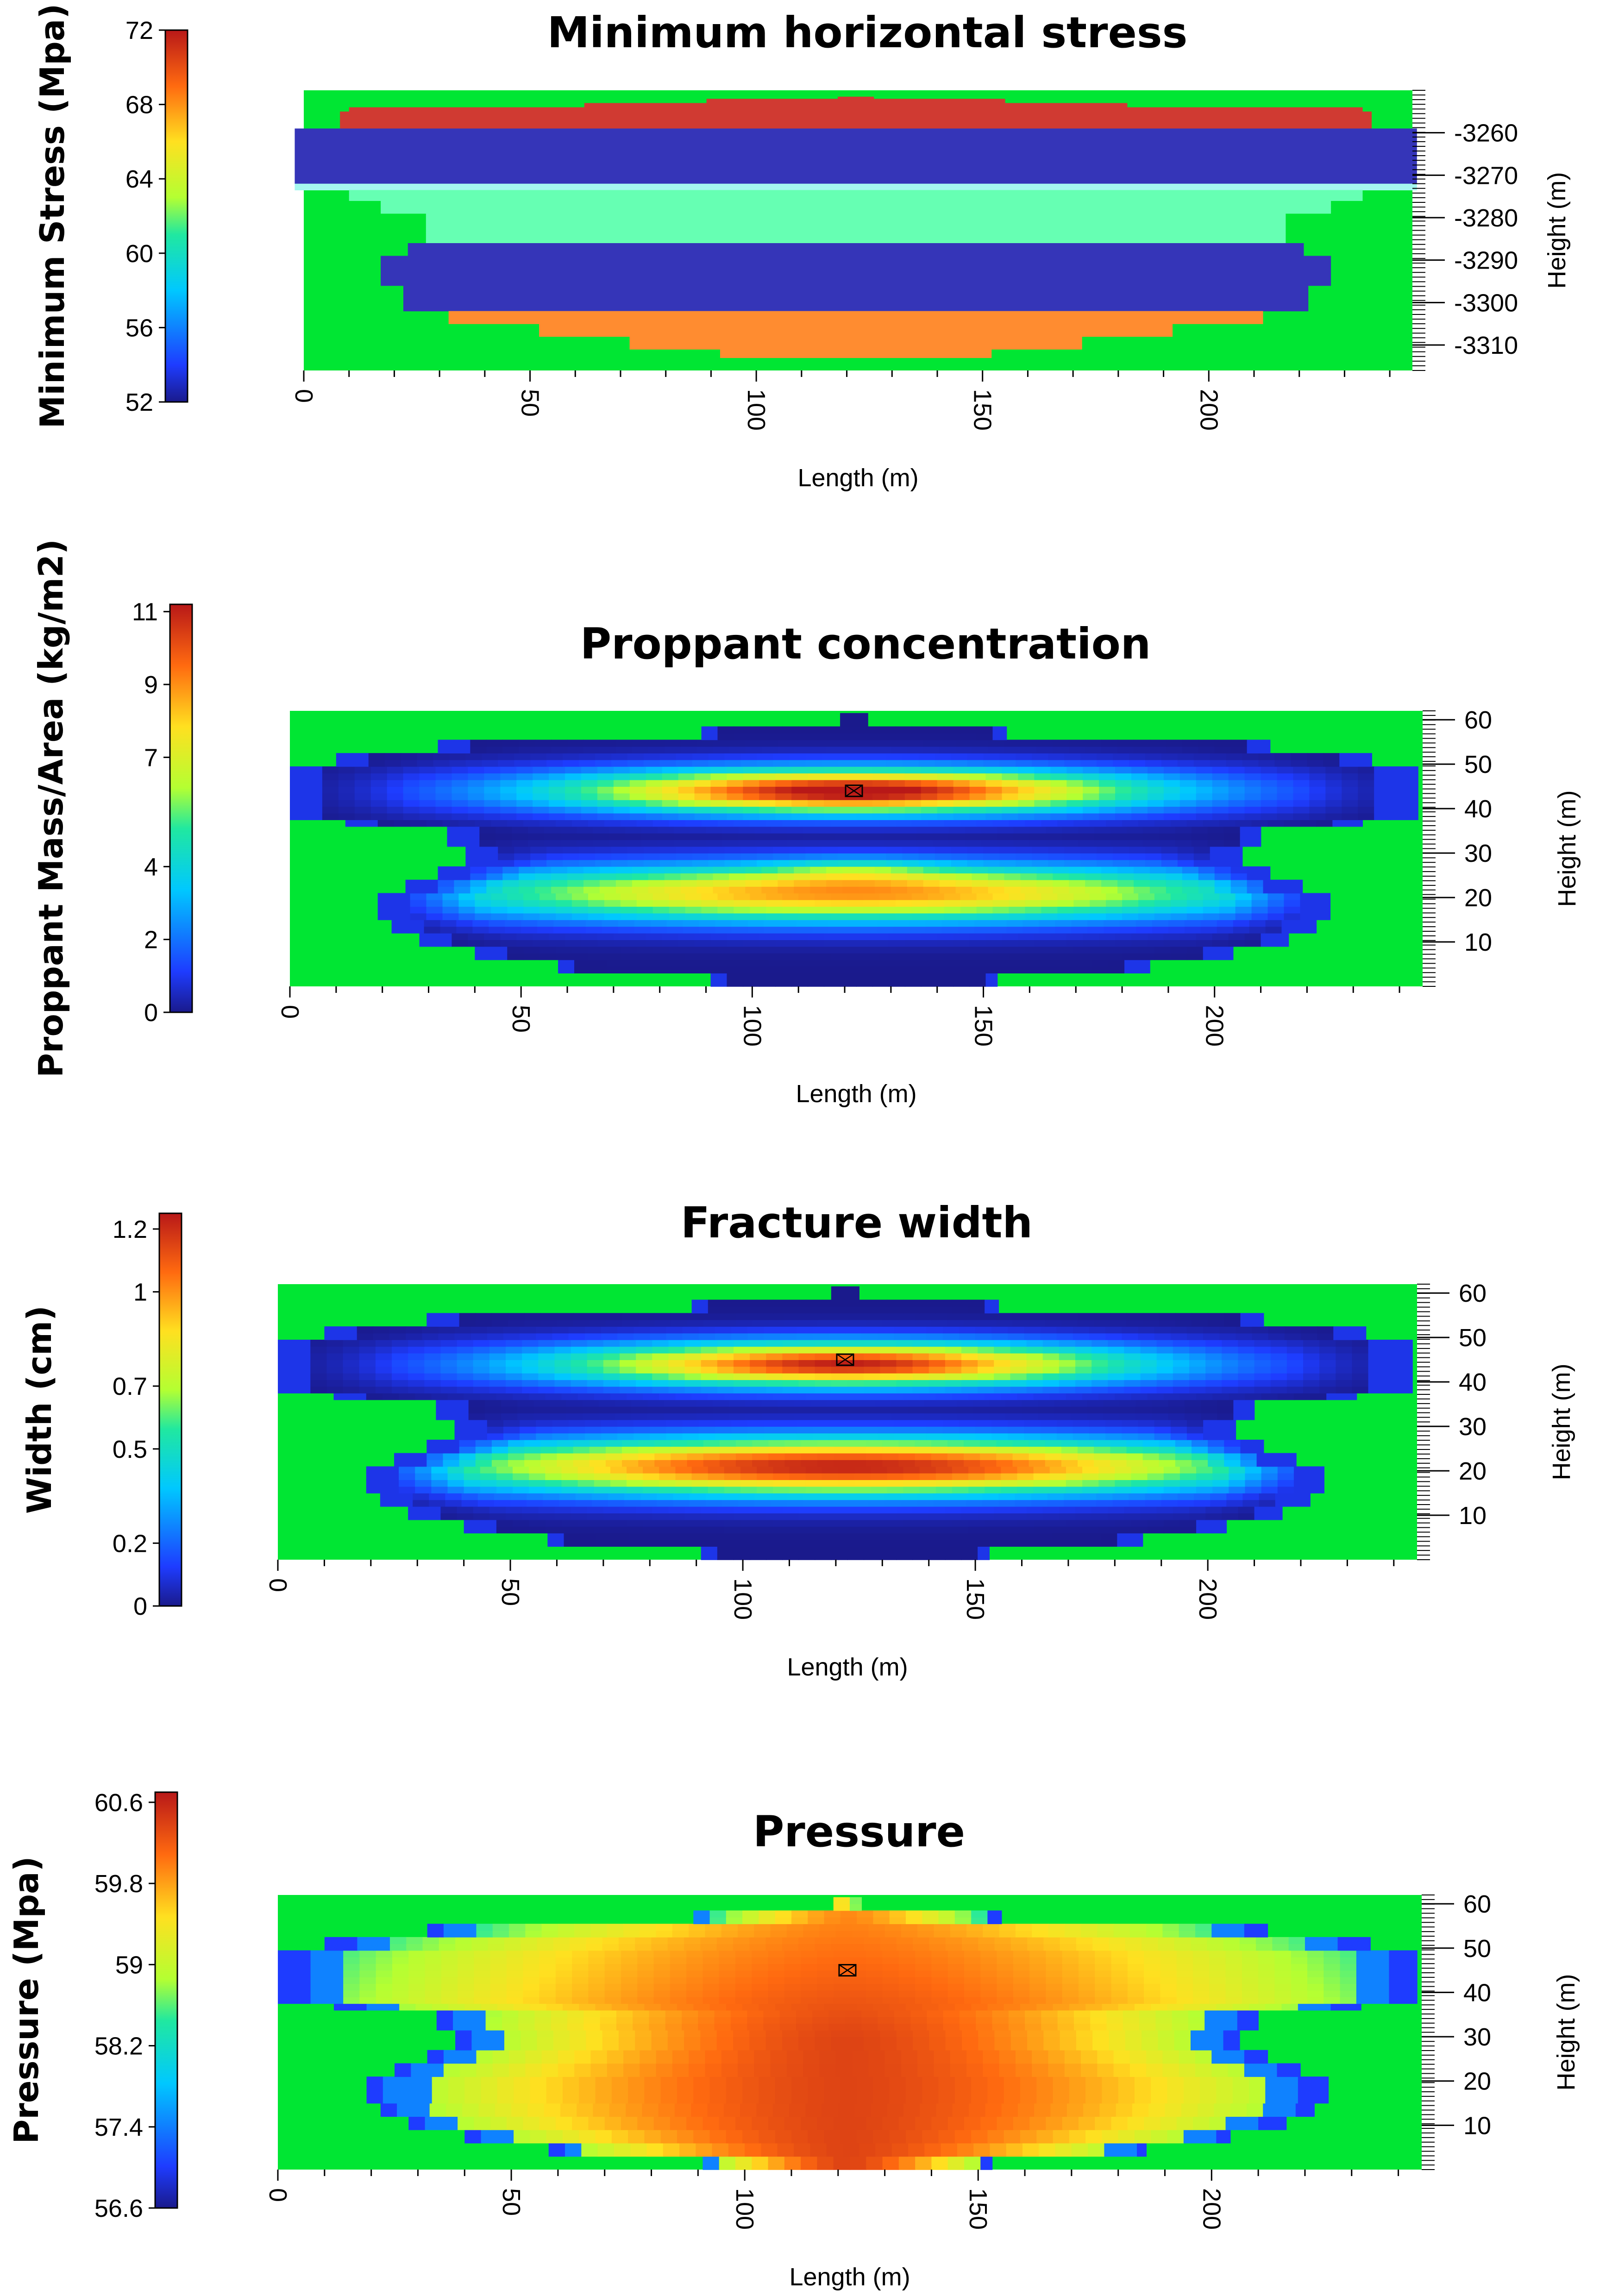 Image resolution: width=1612 pixels, height=2296 pixels. Describe the element at coordinates (856, 286) in the screenshot. I see `layer-lower-barrier` at that location.